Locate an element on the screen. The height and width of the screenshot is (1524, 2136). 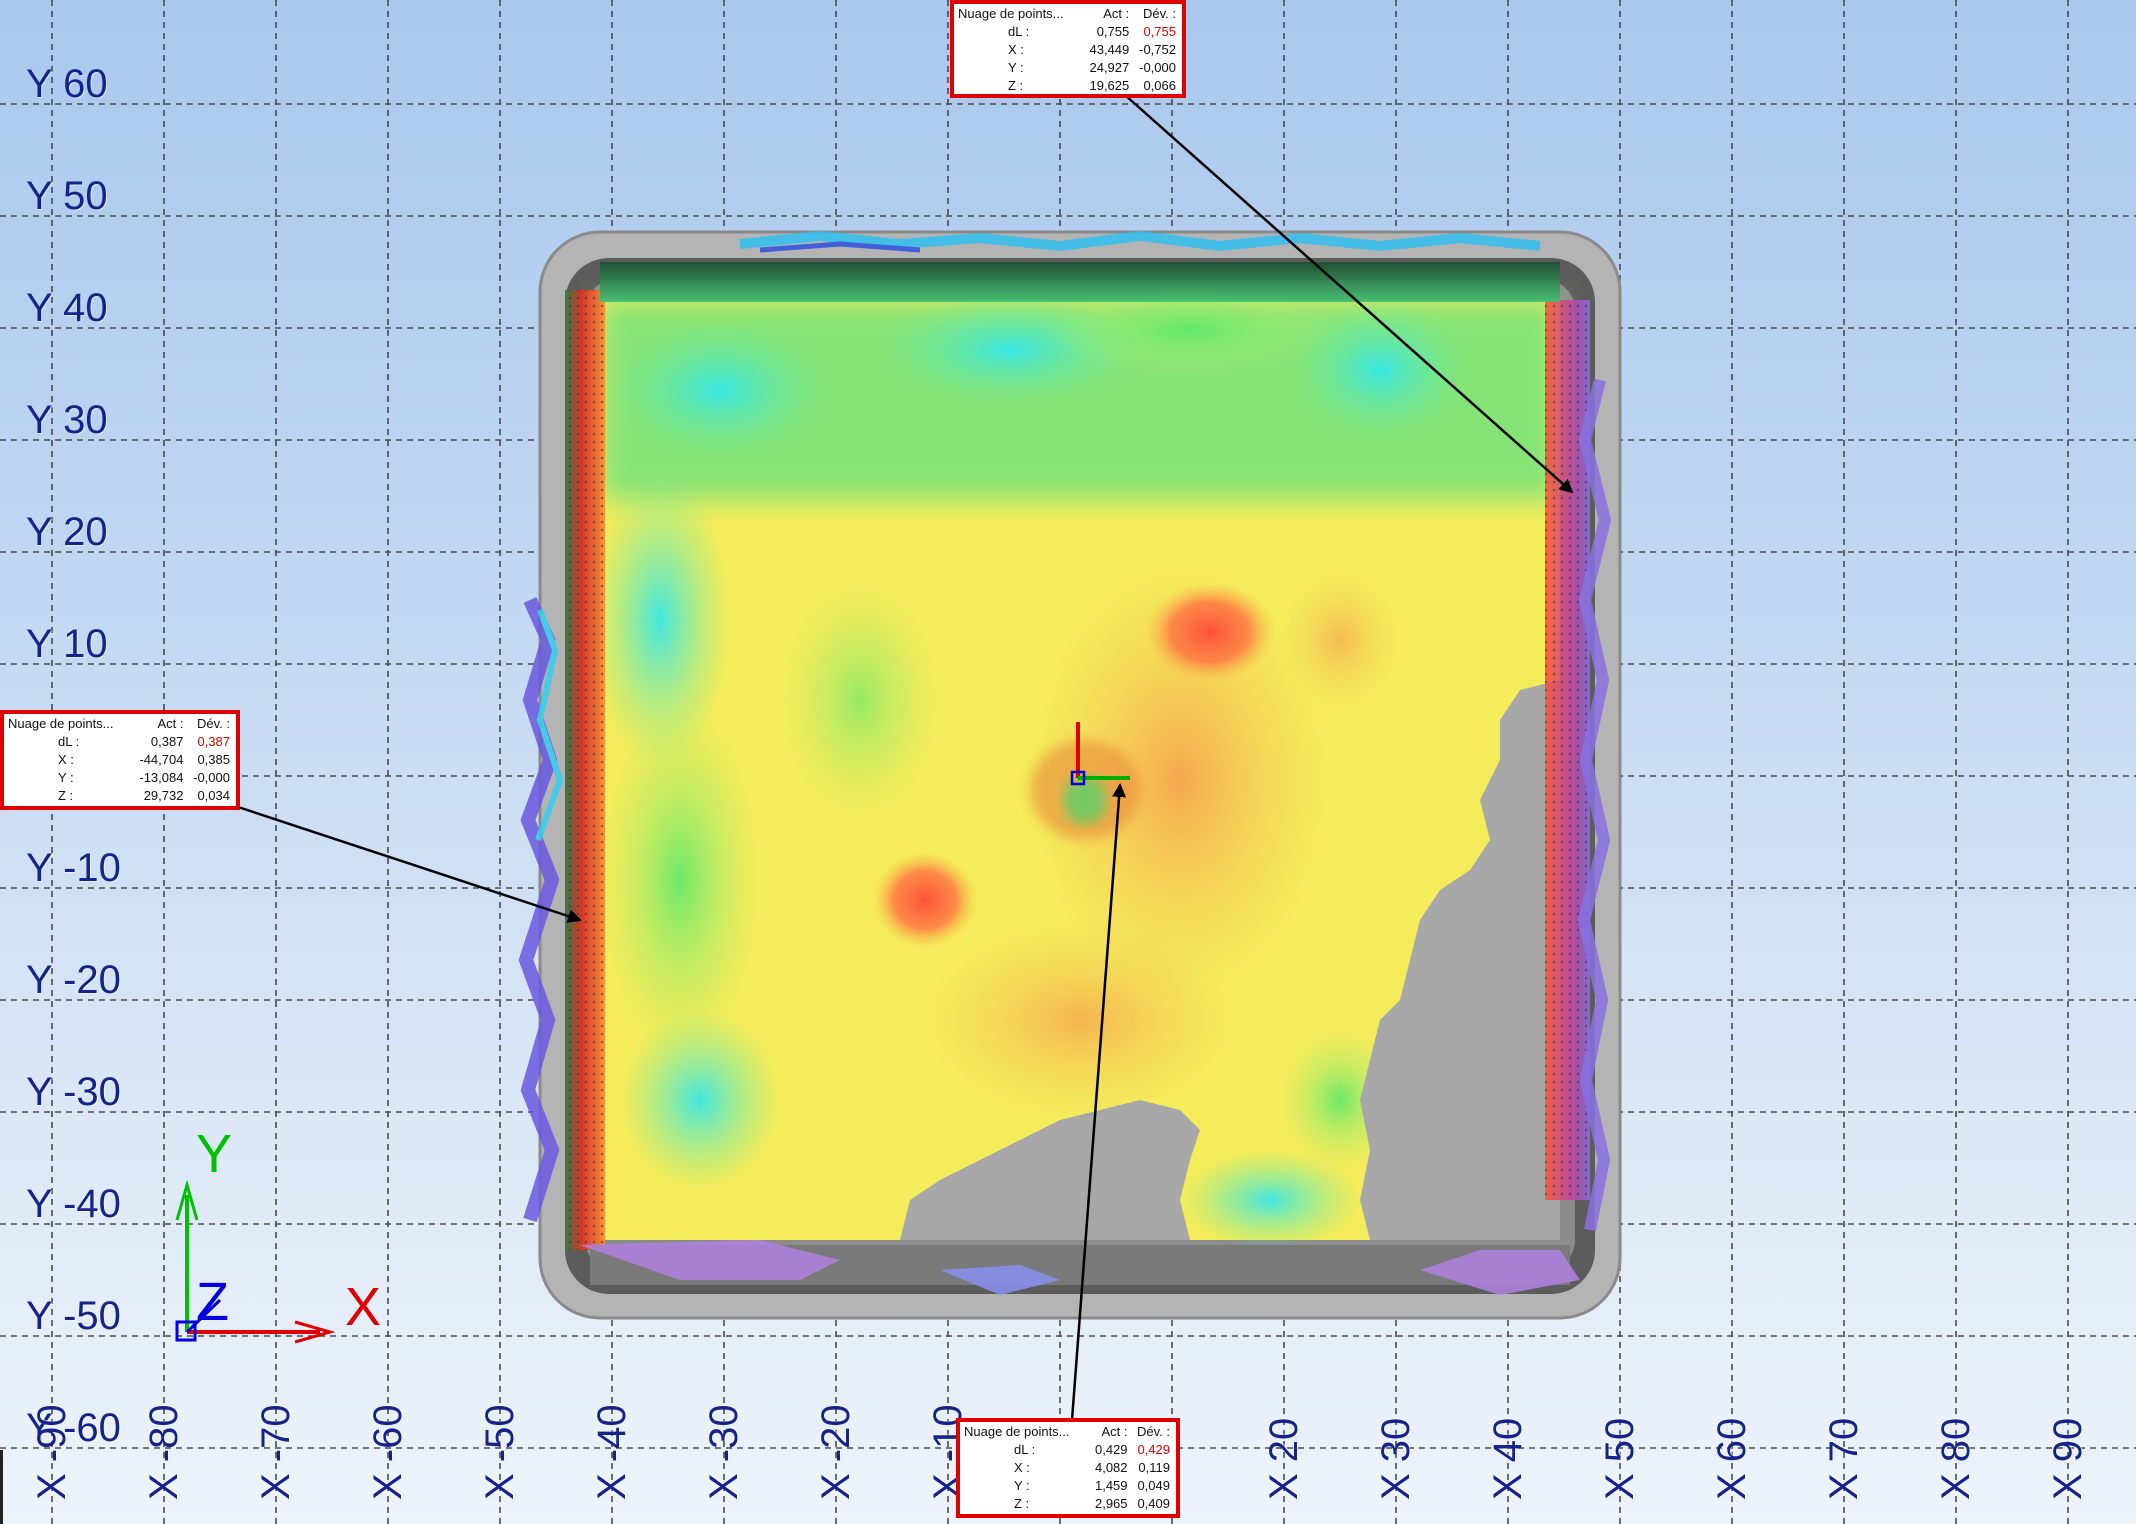
callout-row-actual: 0,387 is located at coordinates (167, 741).